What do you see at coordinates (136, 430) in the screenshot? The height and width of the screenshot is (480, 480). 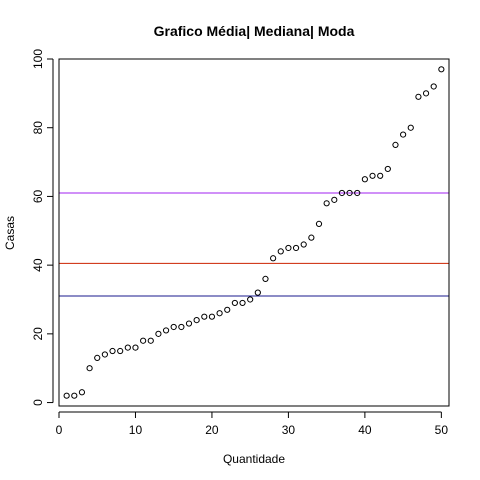 I see `x-tick-label: 10` at bounding box center [136, 430].